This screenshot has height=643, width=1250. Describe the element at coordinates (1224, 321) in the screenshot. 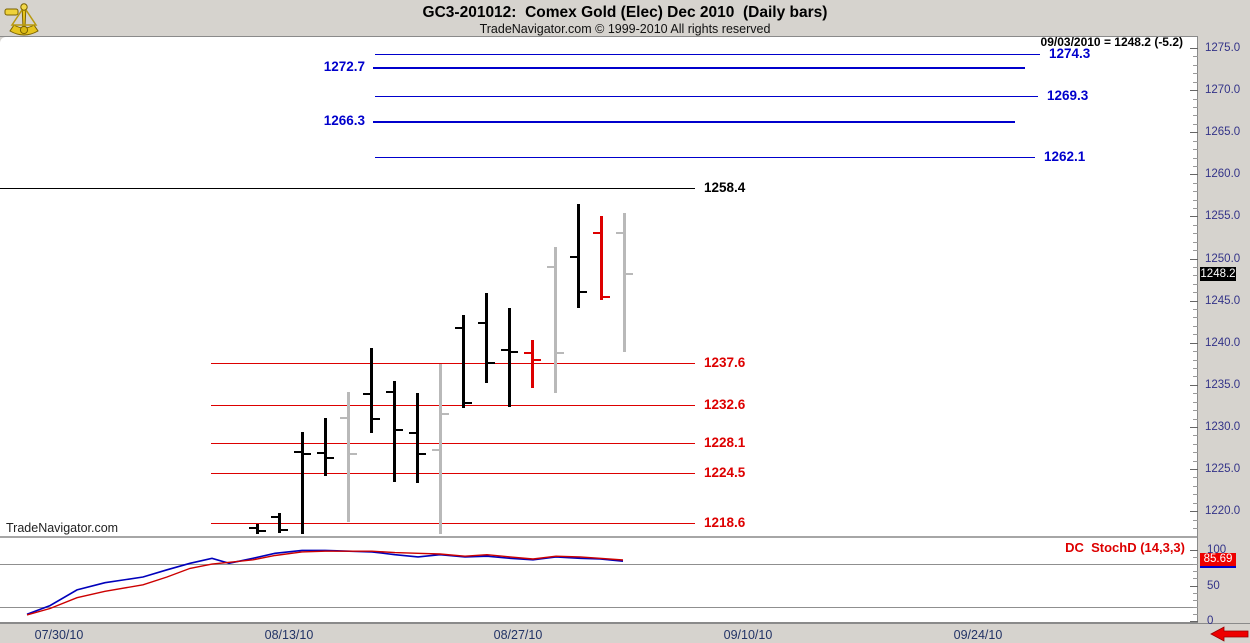

I see `price-axis` at that location.